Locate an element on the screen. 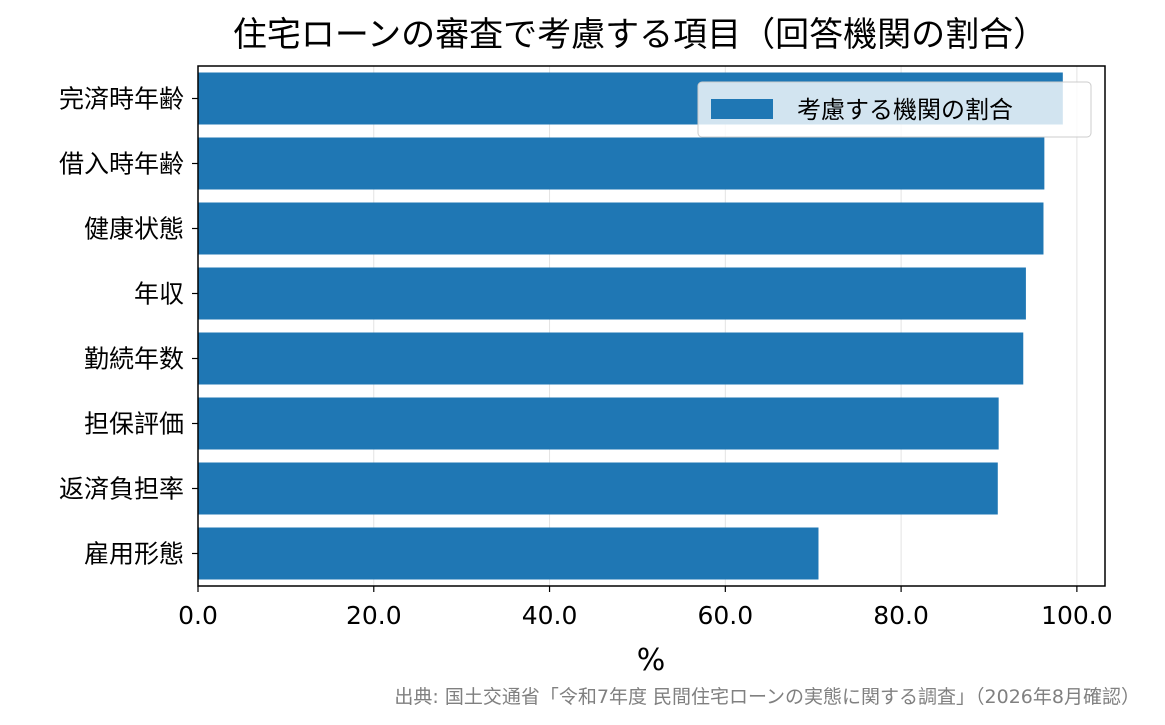 This screenshot has width=1165, height=725. y-tick-label: 担保評価 is located at coordinates (134, 424).